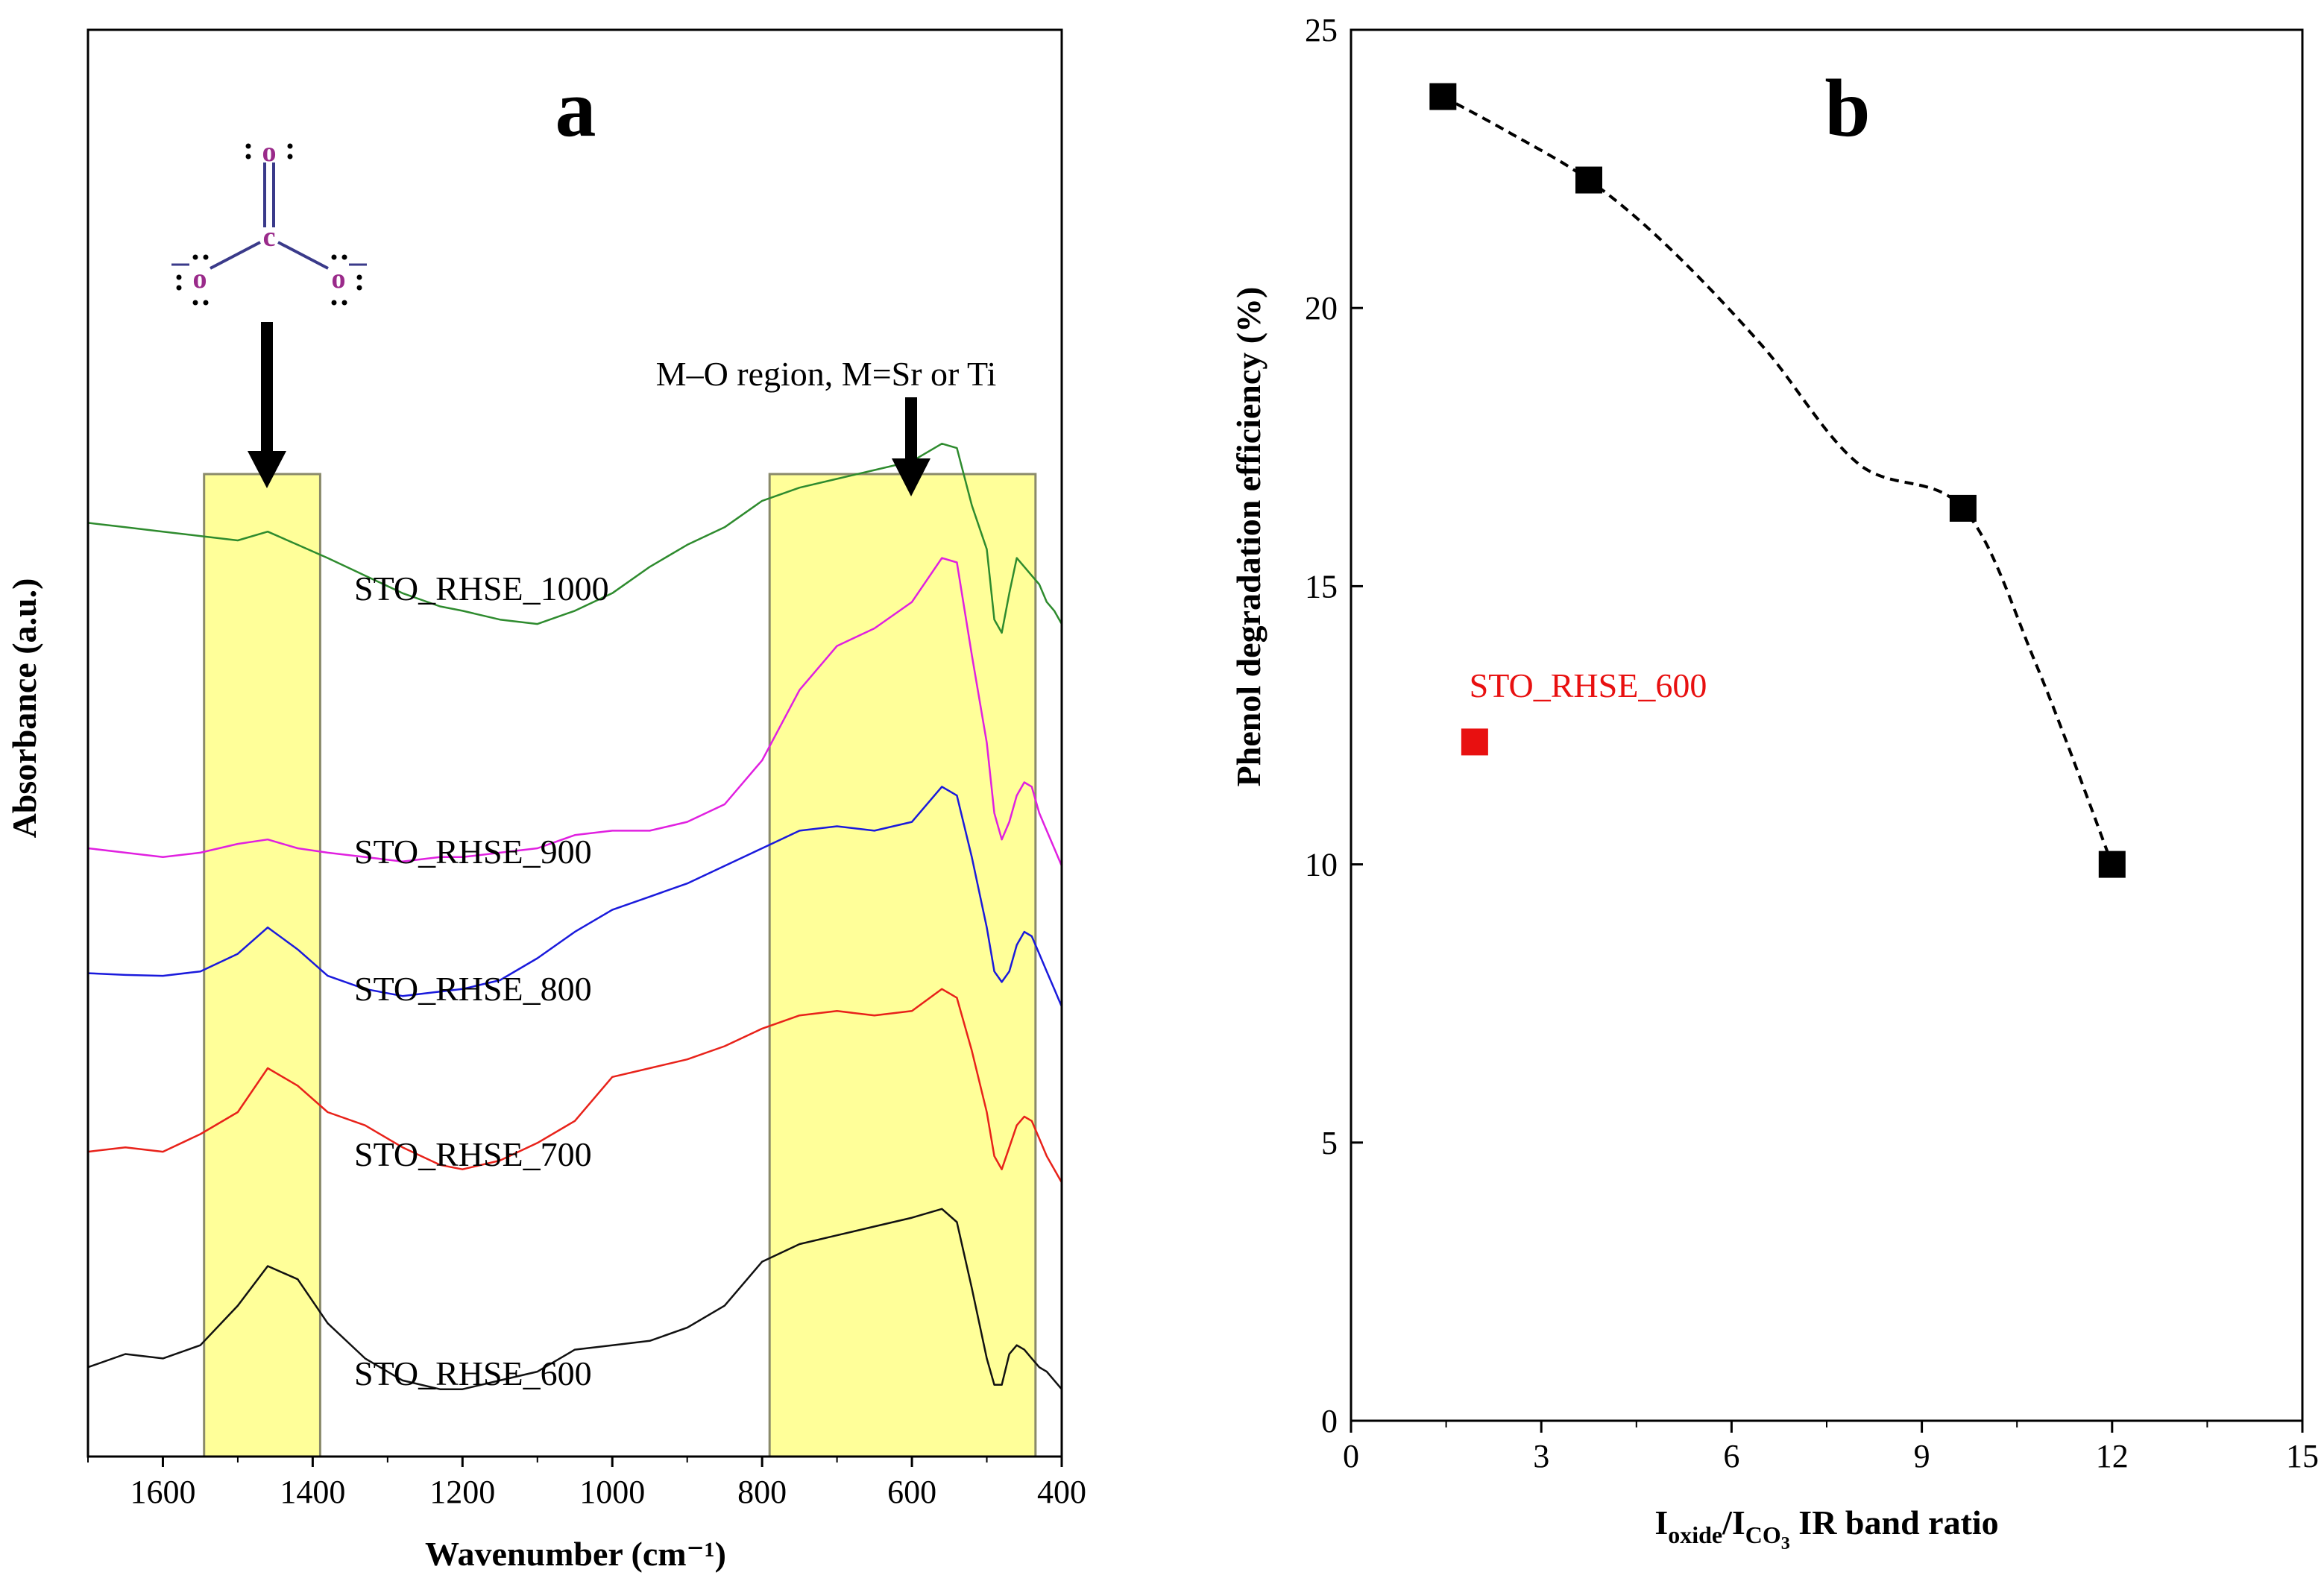  What do you see at coordinates (911, 446) in the screenshot?
I see `metal-oxide-arrow` at bounding box center [911, 446].